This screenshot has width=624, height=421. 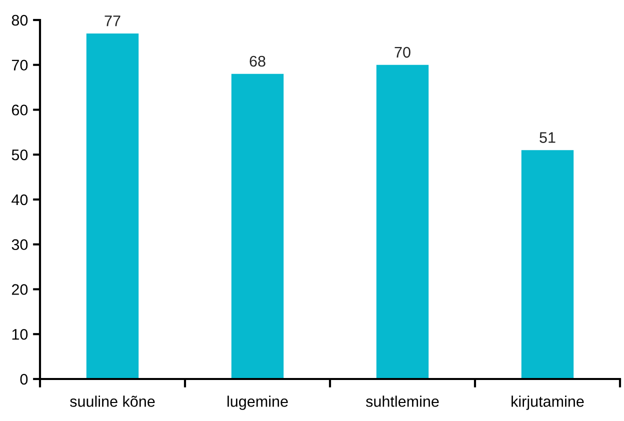 I want to click on y-tick-label: 70, so click(x=20, y=65).